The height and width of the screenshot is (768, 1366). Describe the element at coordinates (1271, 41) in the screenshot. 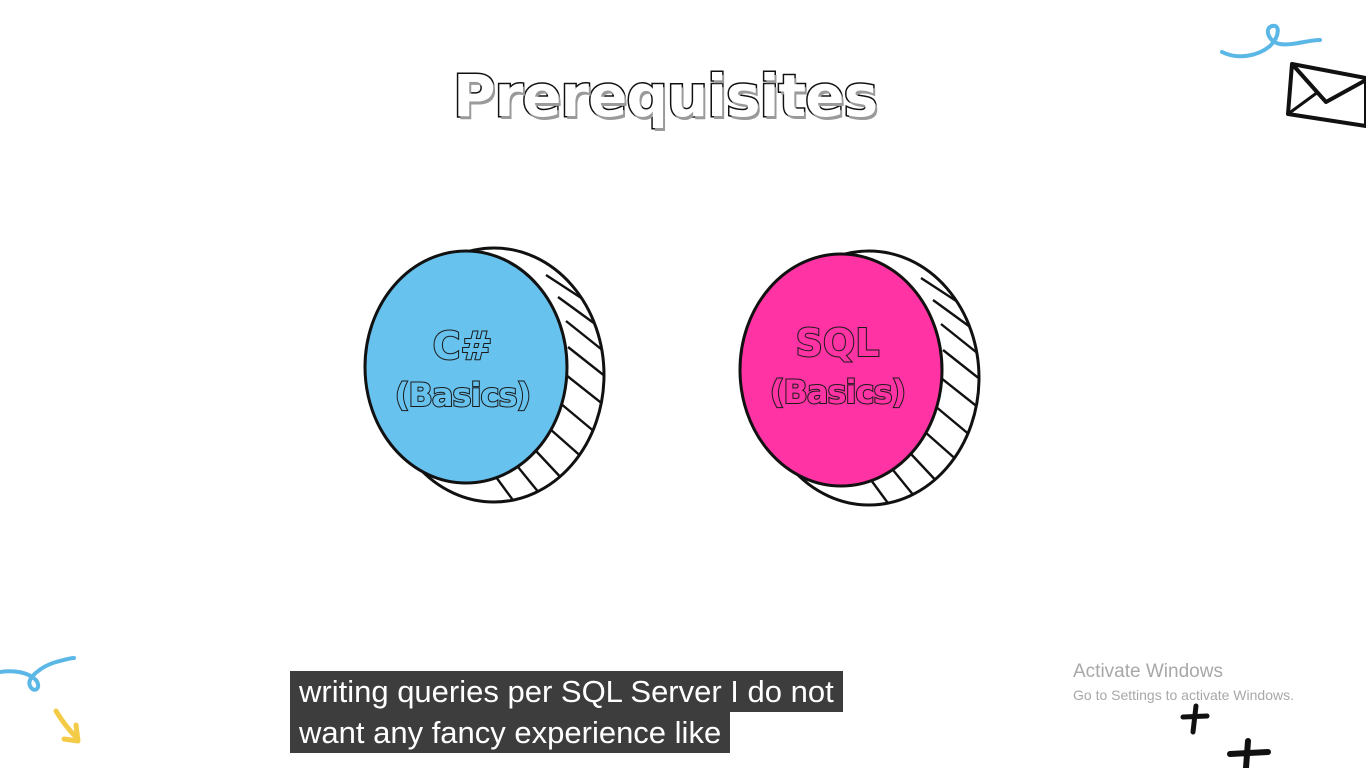

I see `squiggle-doodle-top` at that location.